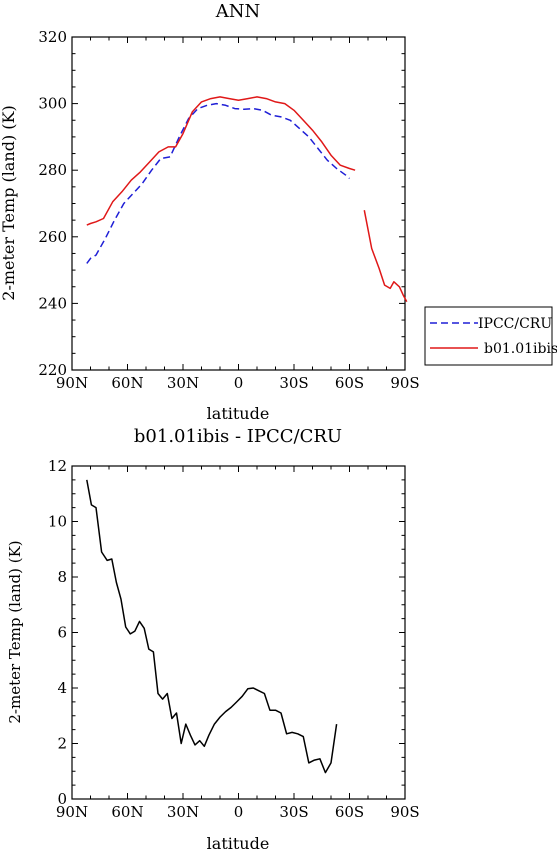 This screenshot has height=852, width=557. Describe the element at coordinates (520, 349) in the screenshot. I see `legend-label-ibis: b01.01ibis` at that location.